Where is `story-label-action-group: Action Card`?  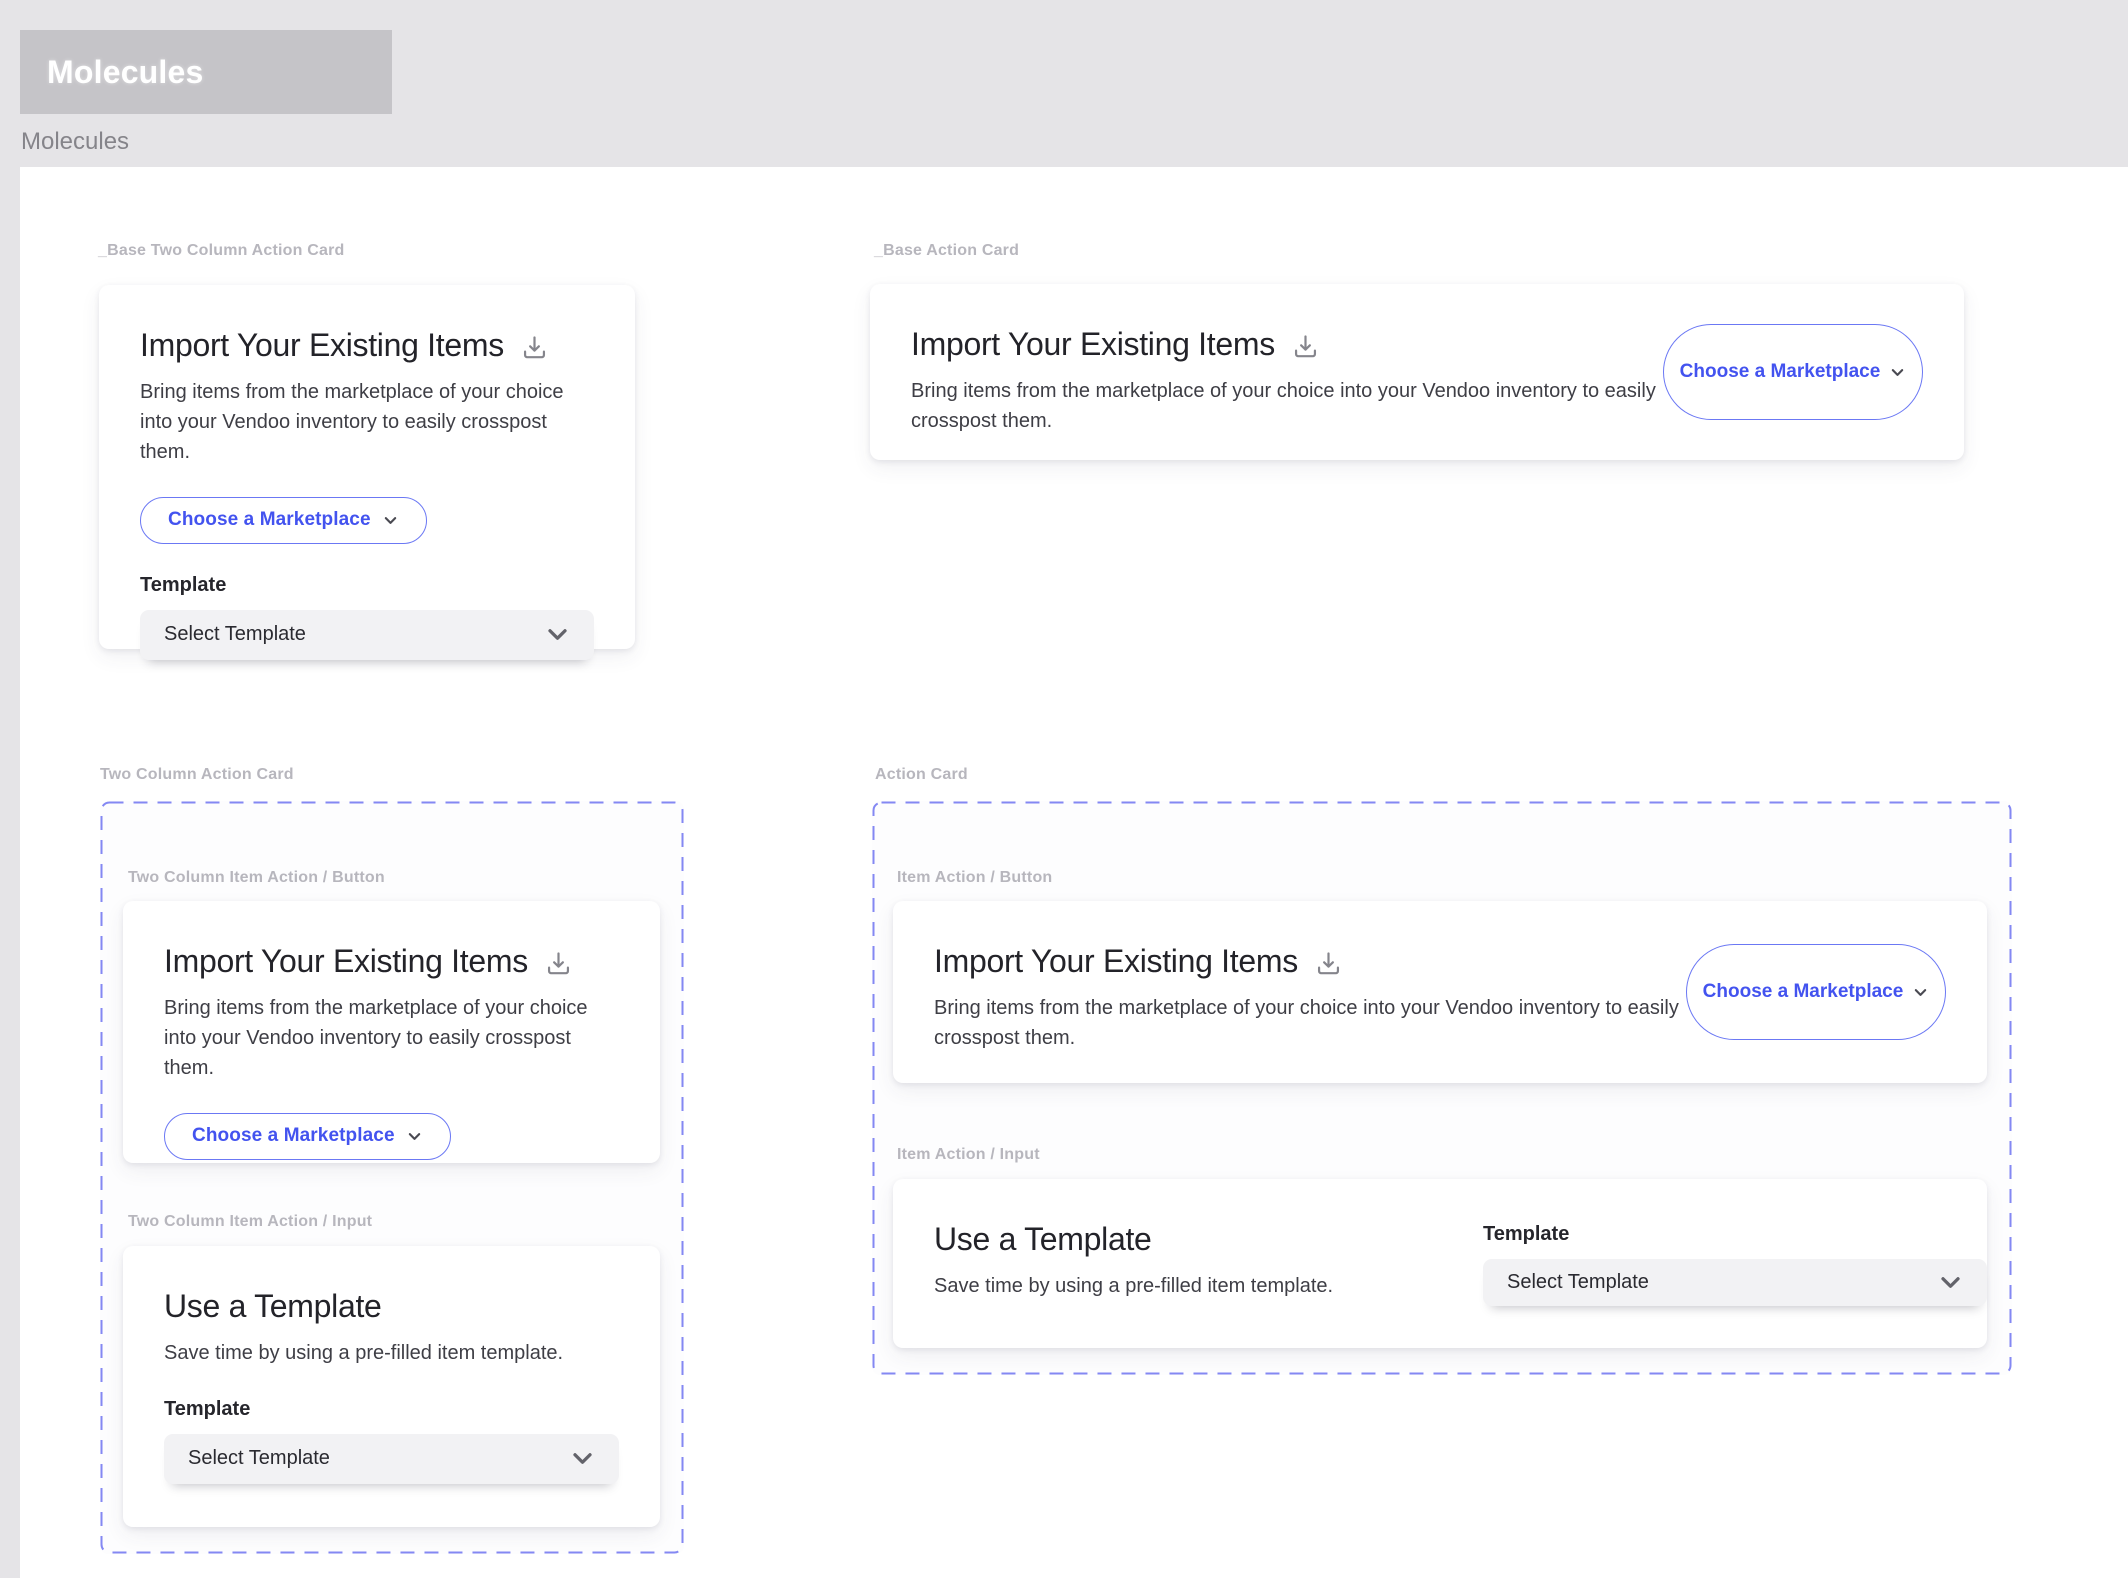 story-label-action-group: Action Card is located at coordinates (921, 774).